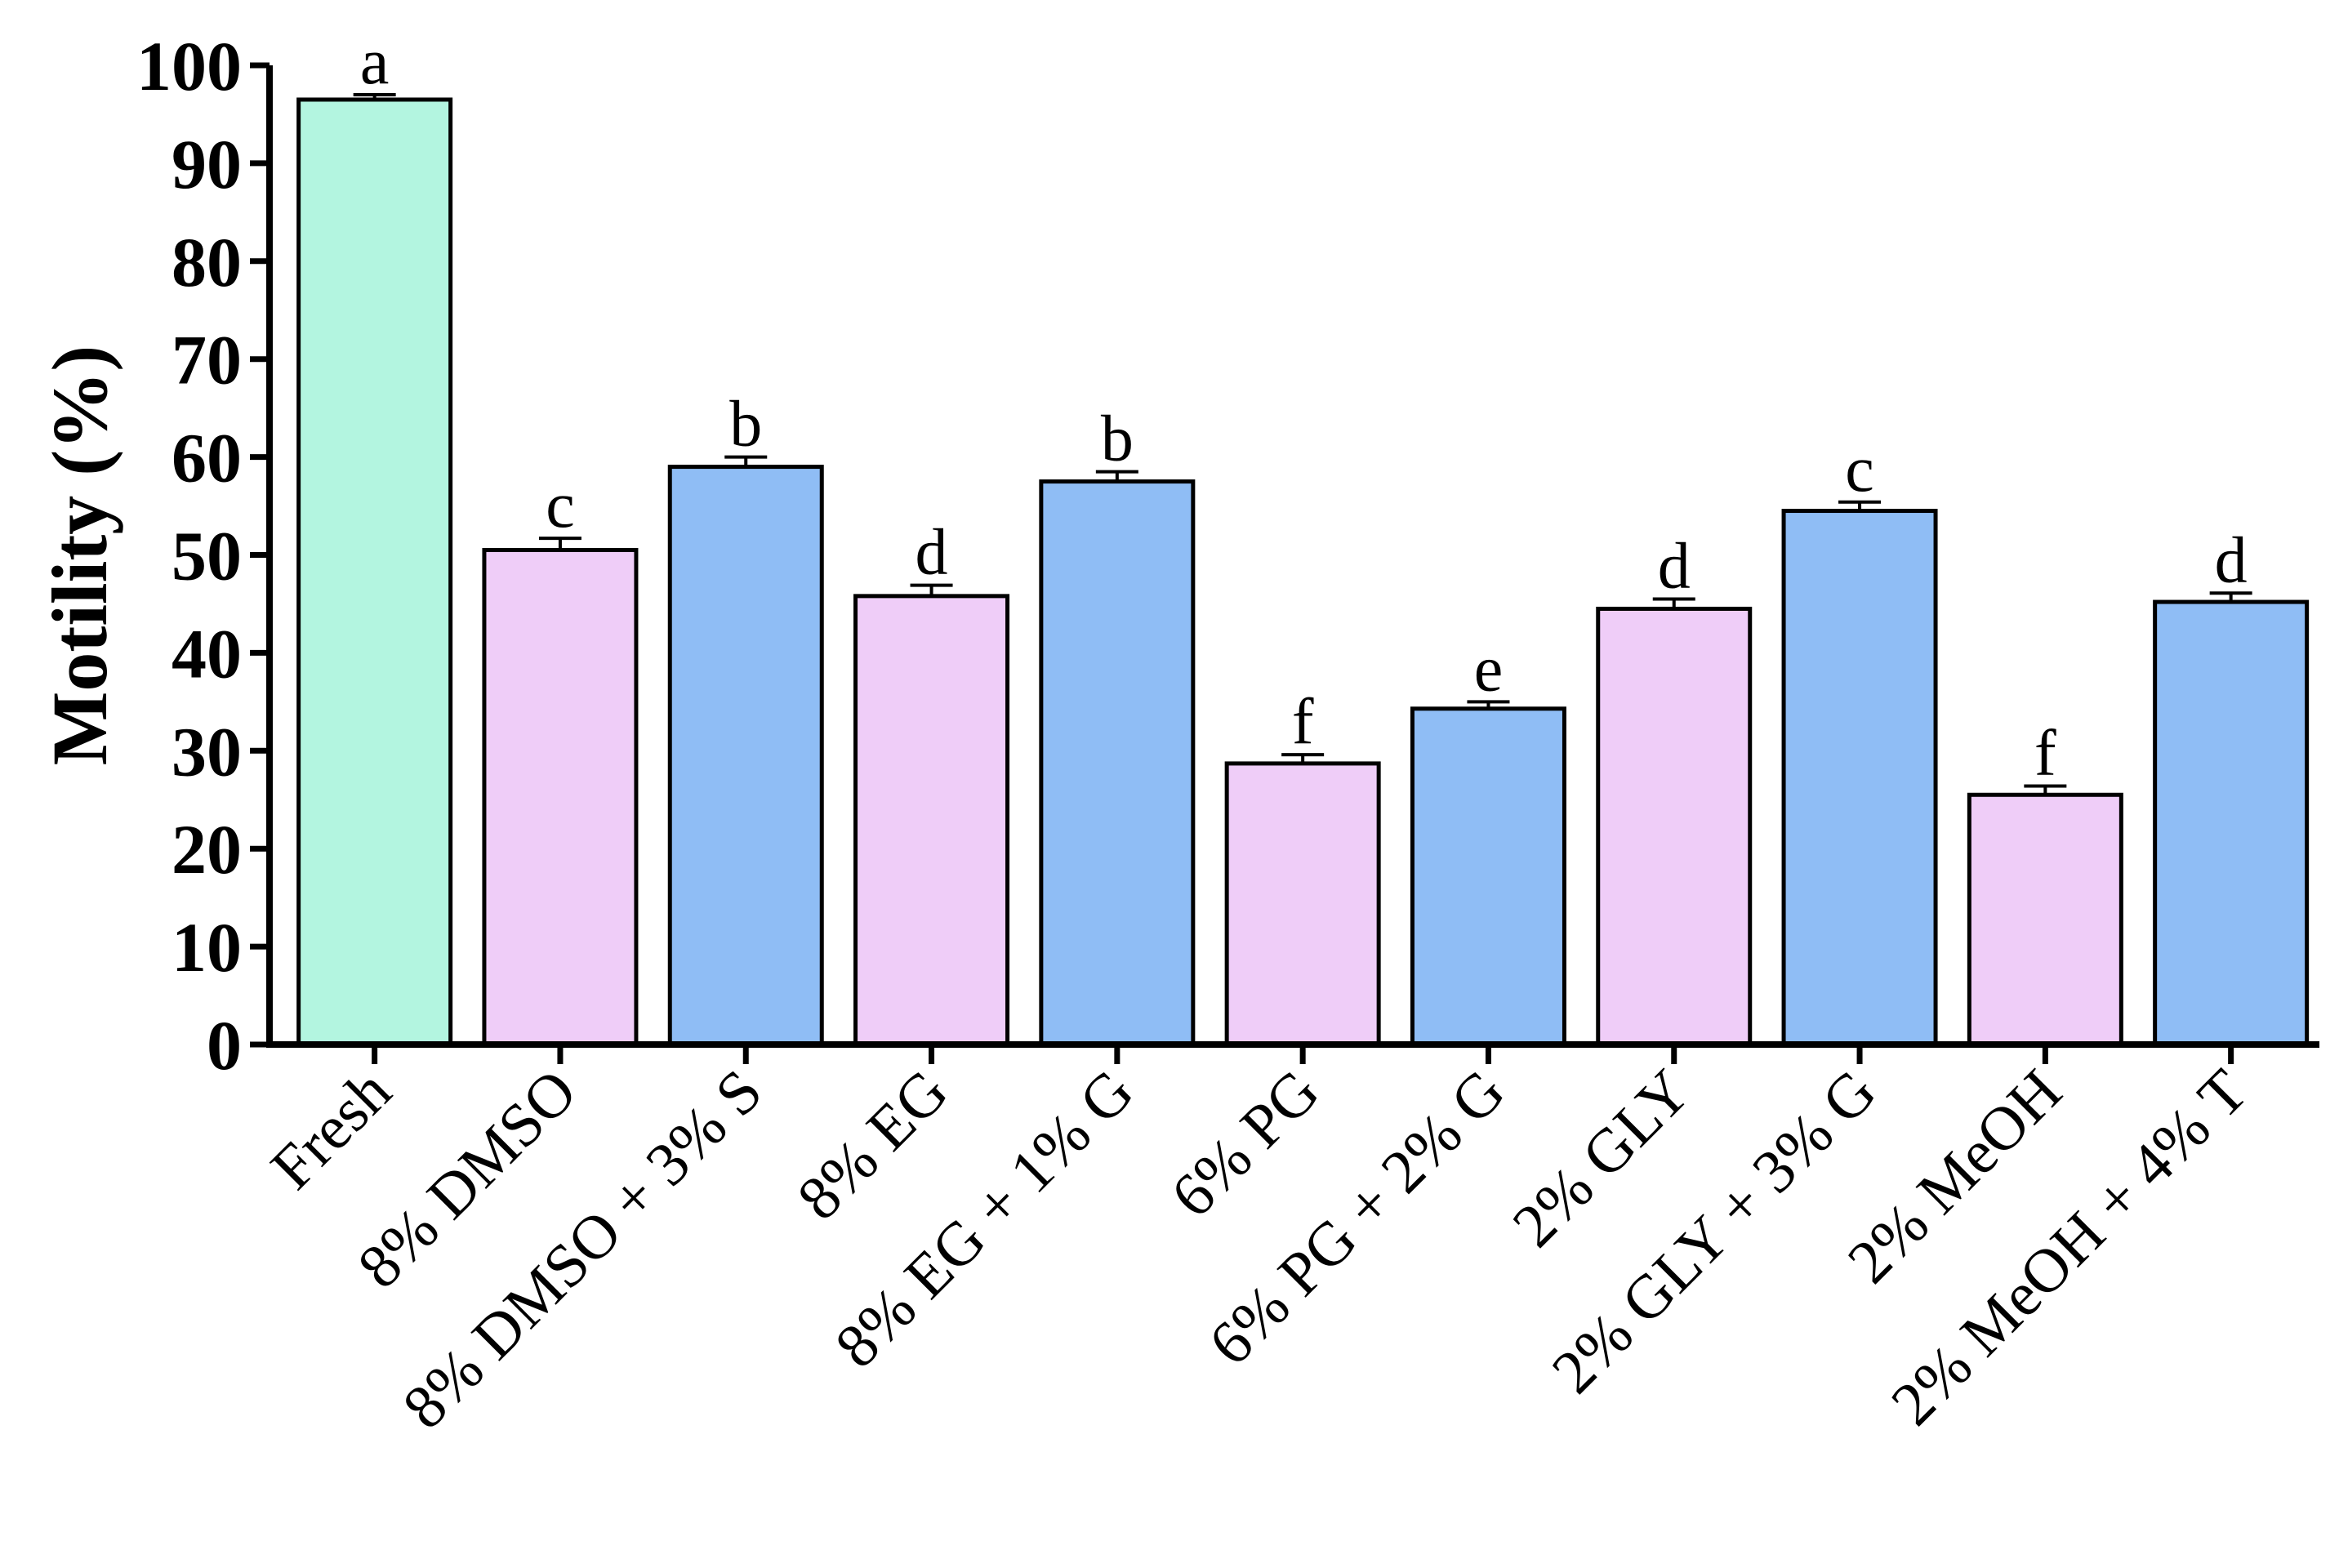 This screenshot has width=2339, height=1568. I want to click on y-axis-title: Motility (%), so click(79, 555).